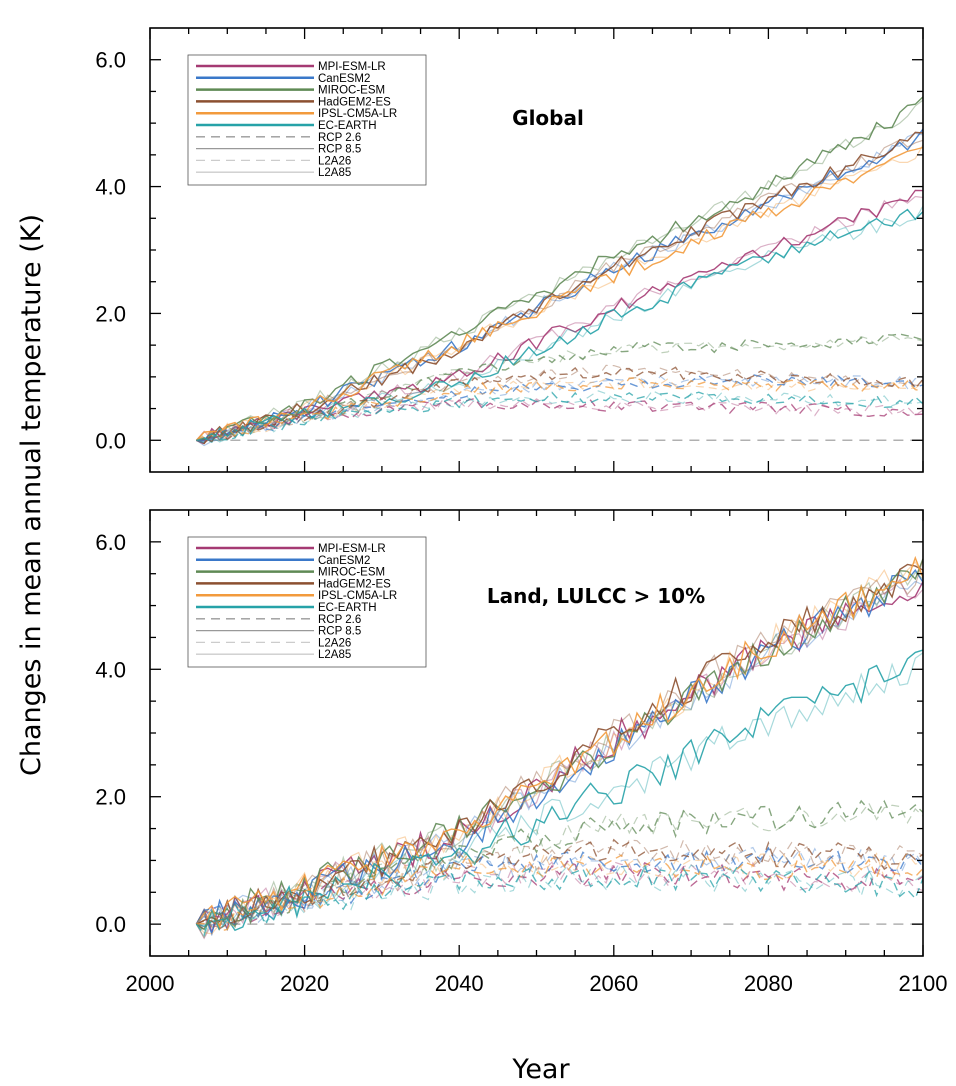 The image size is (956, 1086). What do you see at coordinates (613, 983) in the screenshot?
I see `x-tick-label: 2060` at bounding box center [613, 983].